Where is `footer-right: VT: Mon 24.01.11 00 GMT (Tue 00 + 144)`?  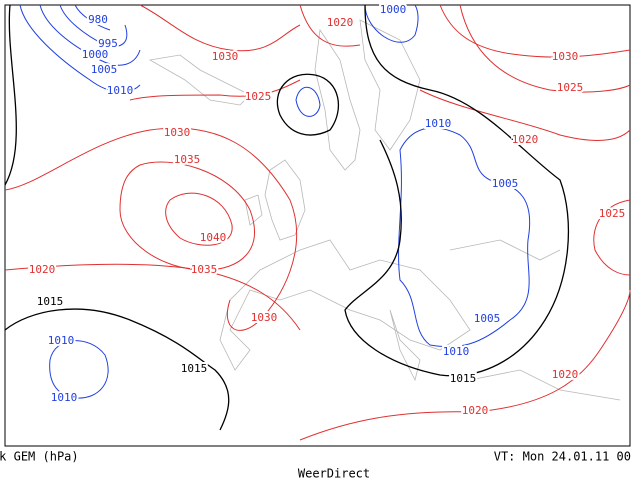 footer-right: VT: Mon 24.01.11 00 GMT (Tue 00 + 144) is located at coordinates (564, 457).